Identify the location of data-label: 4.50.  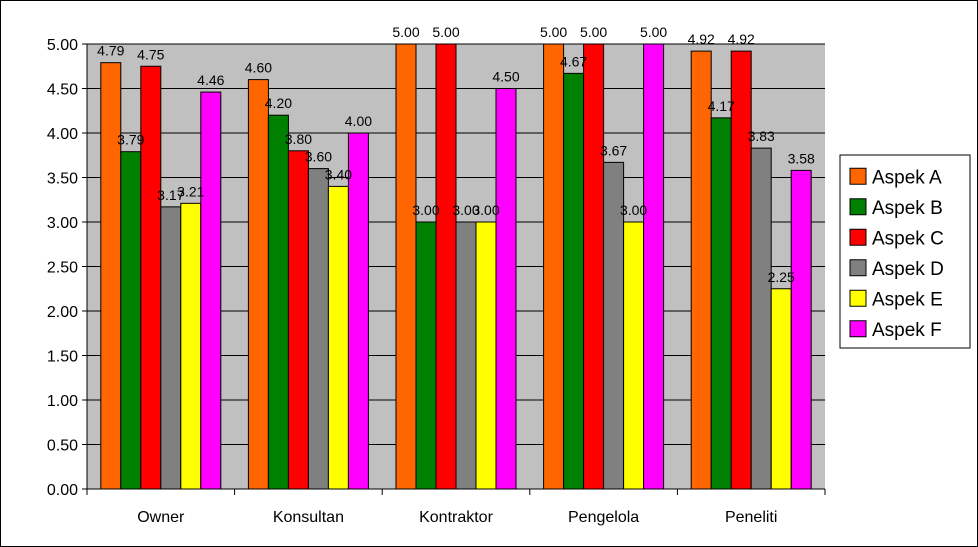
(505, 77).